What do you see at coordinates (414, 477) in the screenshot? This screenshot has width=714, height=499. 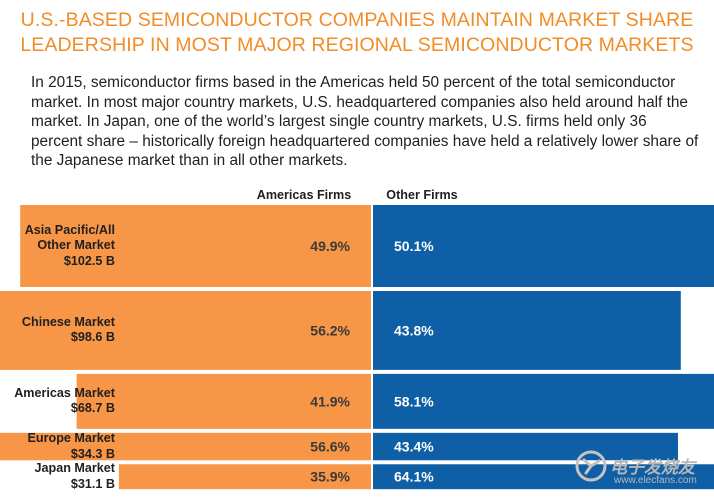 I see `value-label-other: 64.1%` at bounding box center [414, 477].